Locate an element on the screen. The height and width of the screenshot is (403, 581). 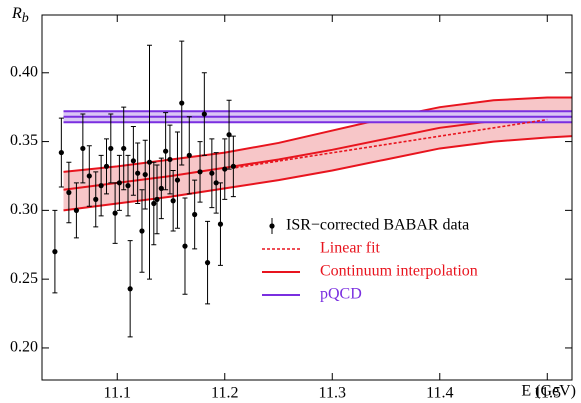
legend-label: ISR−corrected BABAR data is located at coordinates (377, 225).